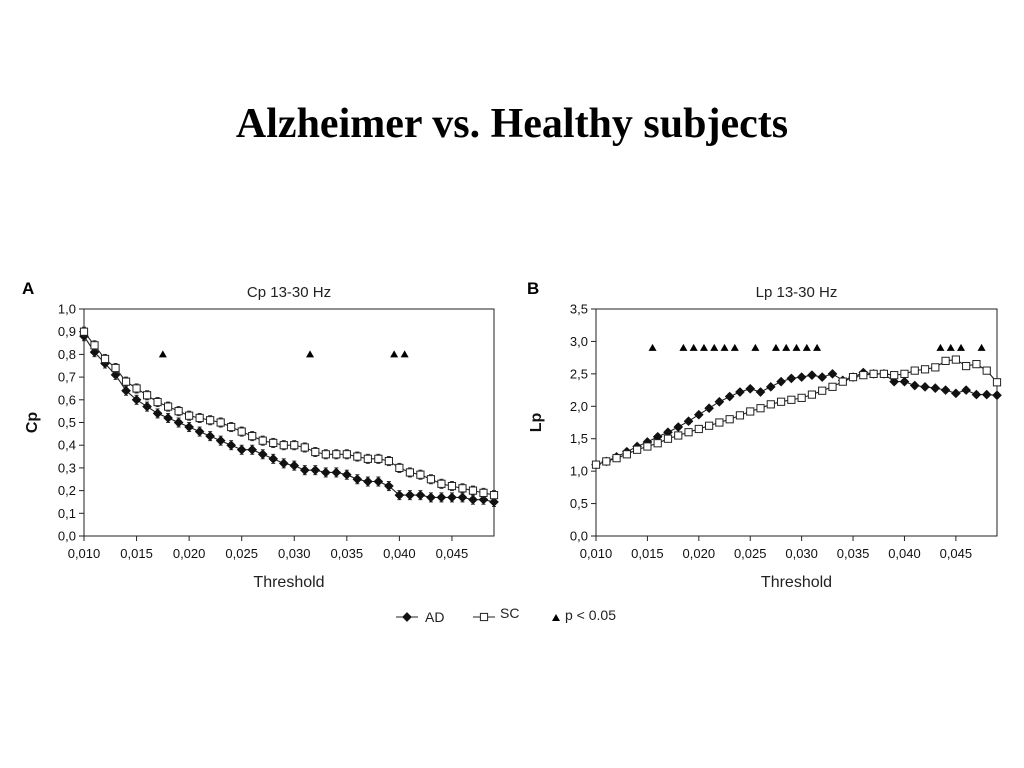  I want to click on y-tick-label: 0,1, so click(67, 513).